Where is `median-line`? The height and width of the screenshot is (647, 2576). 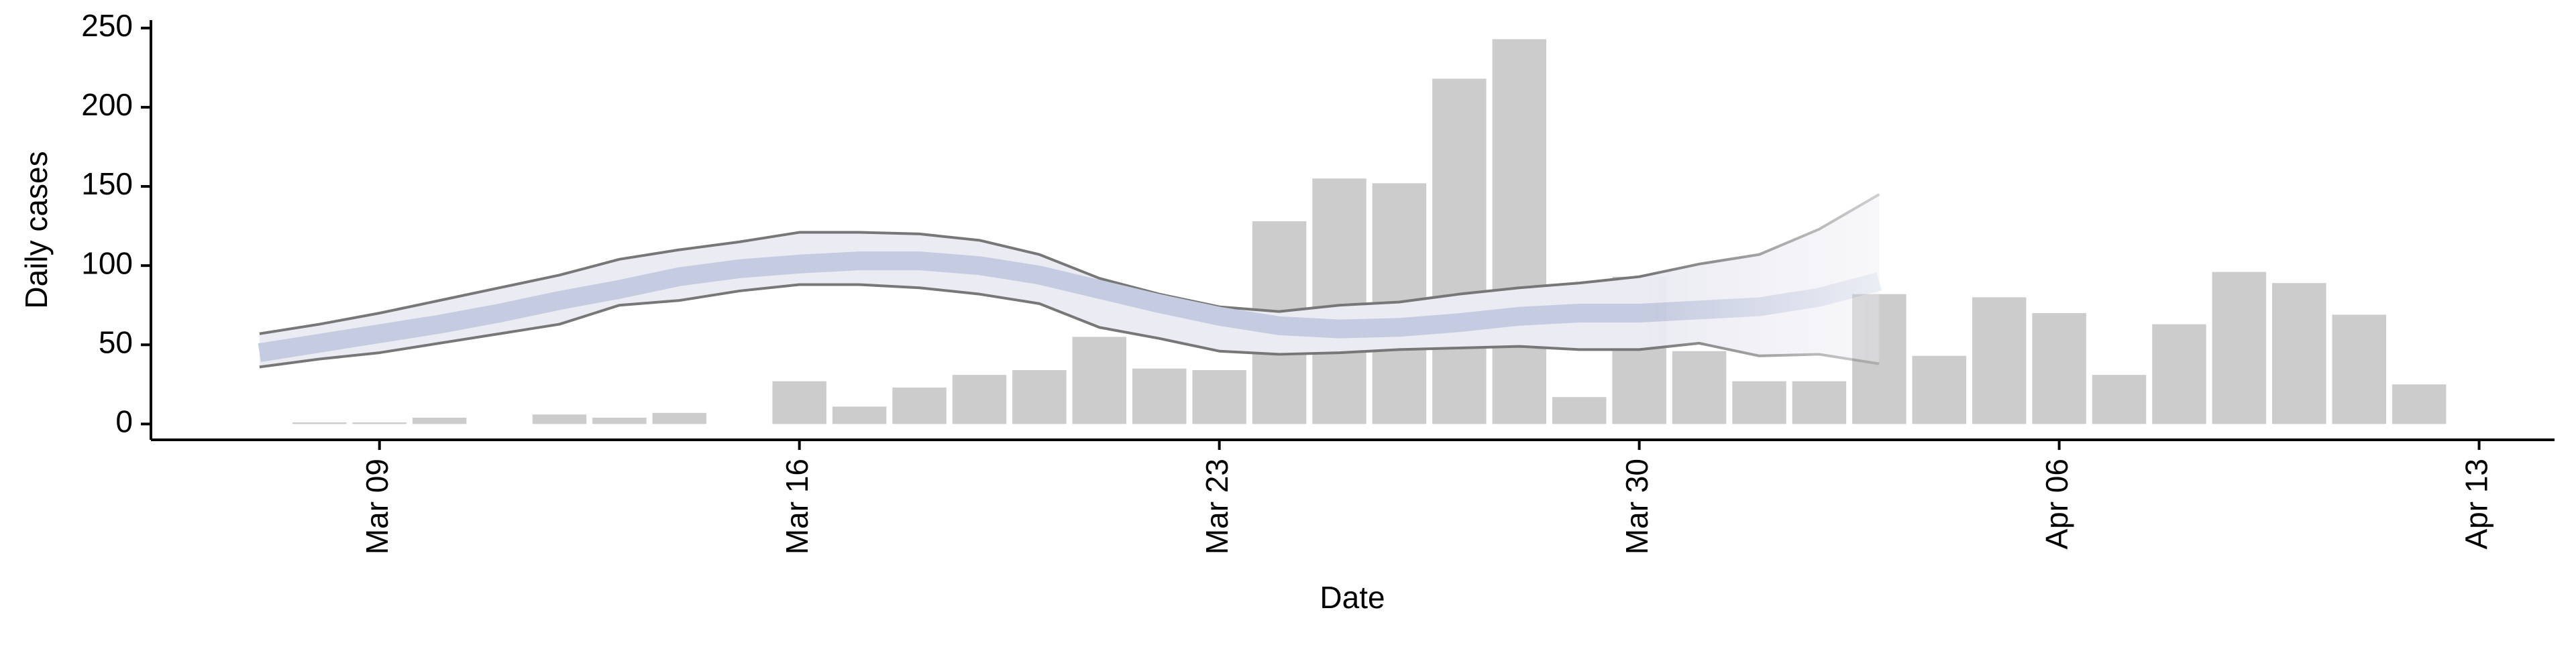 median-line is located at coordinates (1070, 306).